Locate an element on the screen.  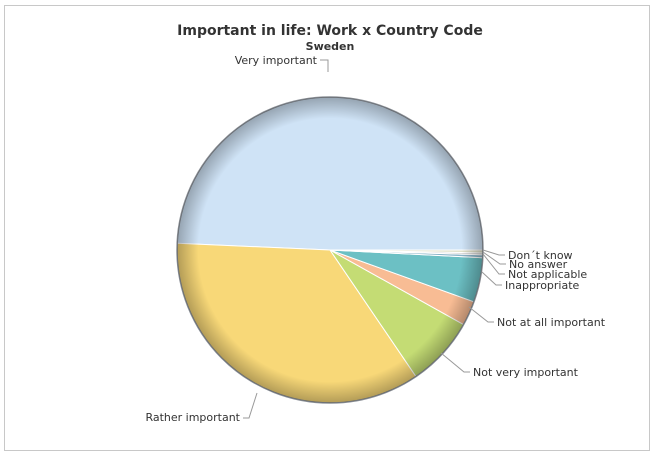
slice-label: Rather important is located at coordinates (192, 417).